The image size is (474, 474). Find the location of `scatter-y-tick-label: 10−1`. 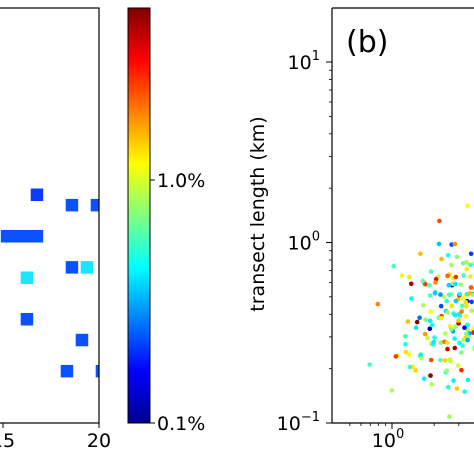

scatter-y-tick-label: 10−1 is located at coordinates (298, 422).